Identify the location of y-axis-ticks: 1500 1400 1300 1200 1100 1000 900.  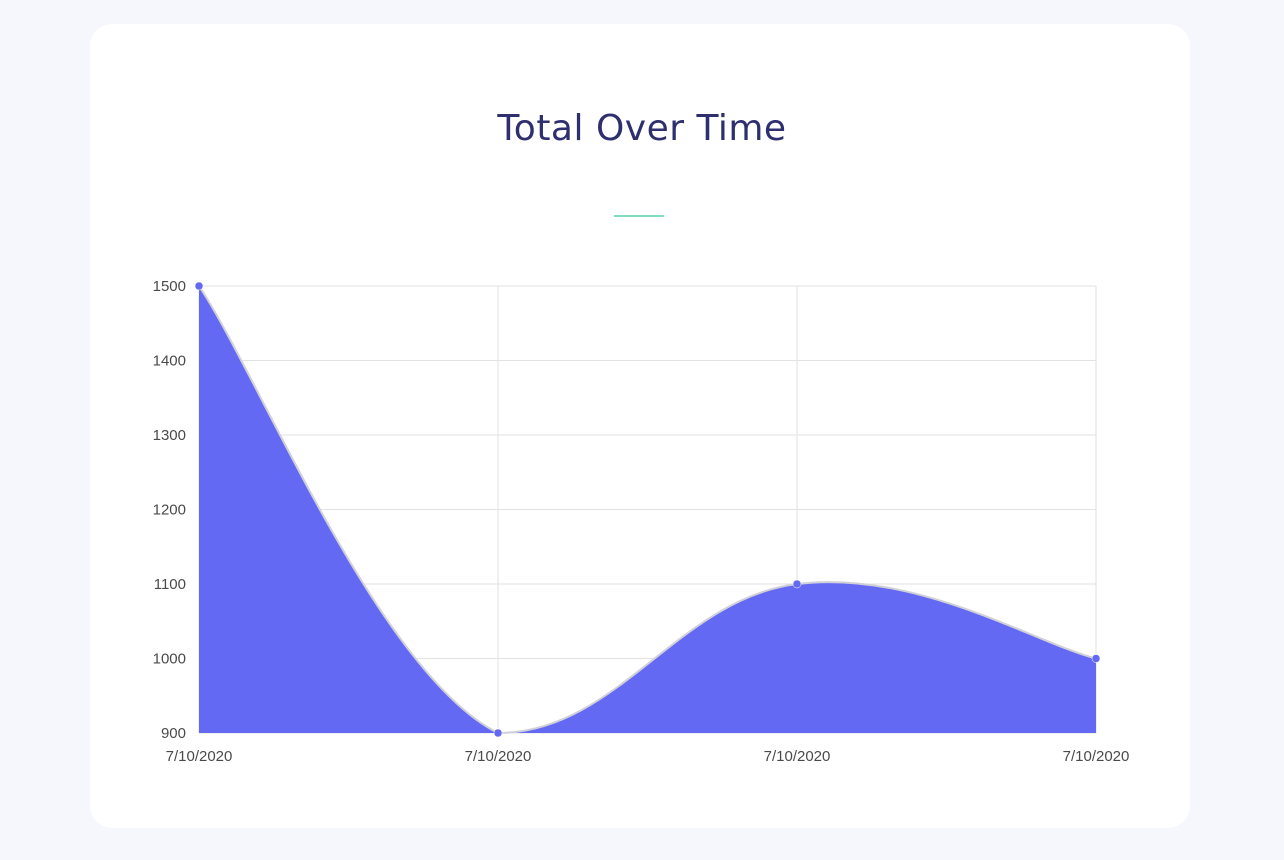
(169, 510).